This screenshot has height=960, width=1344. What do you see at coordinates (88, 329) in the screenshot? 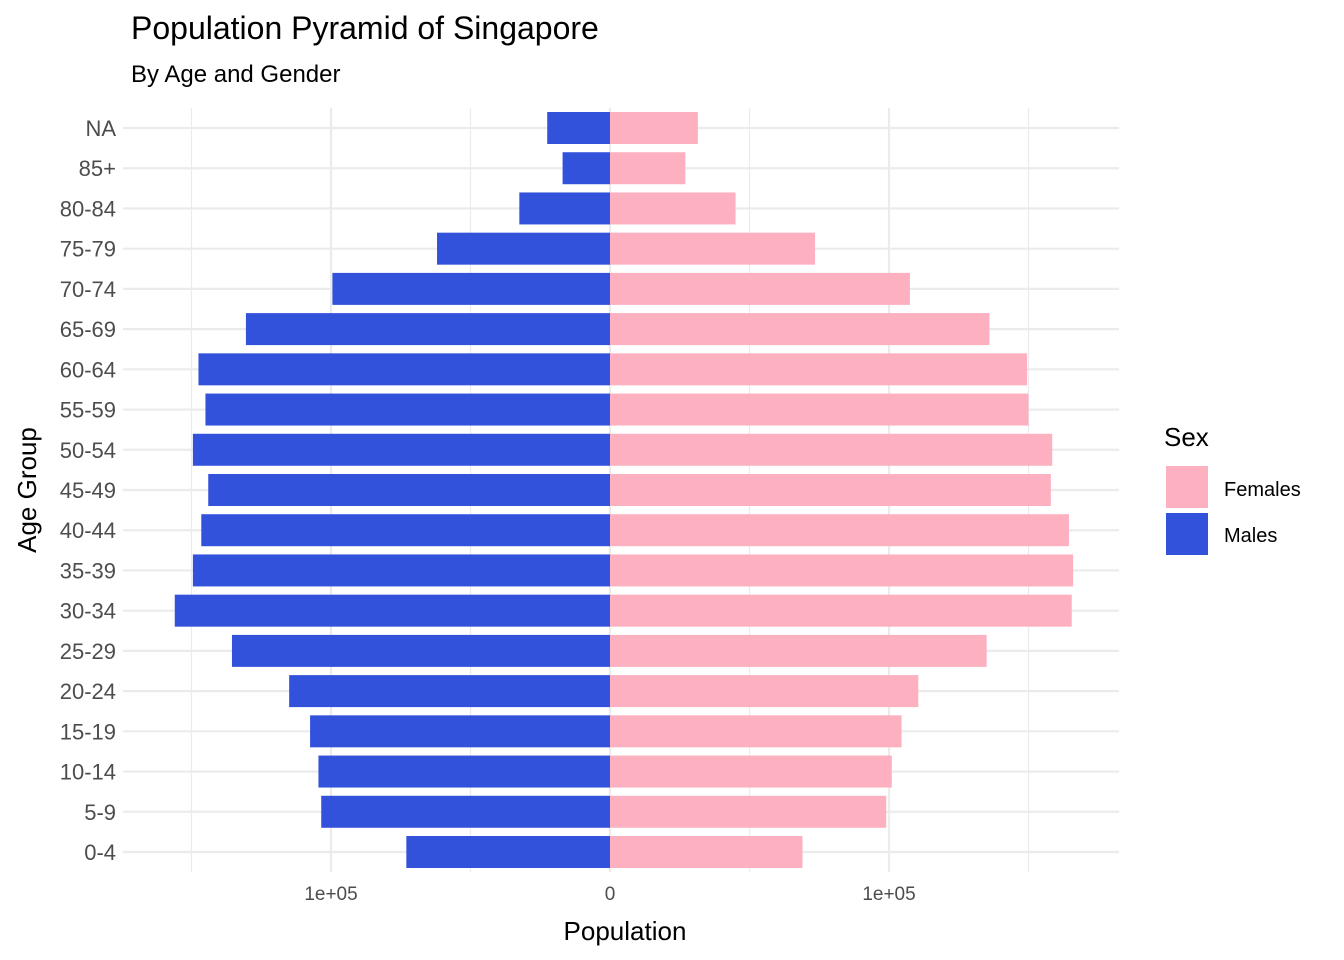
I see `y-tick-label: 65-69` at bounding box center [88, 329].